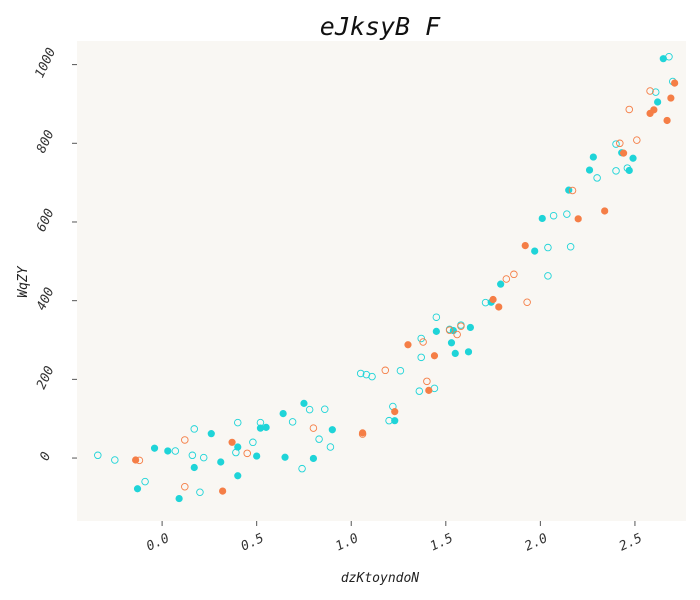  I want to click on x-axis-ticks: 0.0 0.5 1.0 1.5 2.0 2.5, so click(394, 538).